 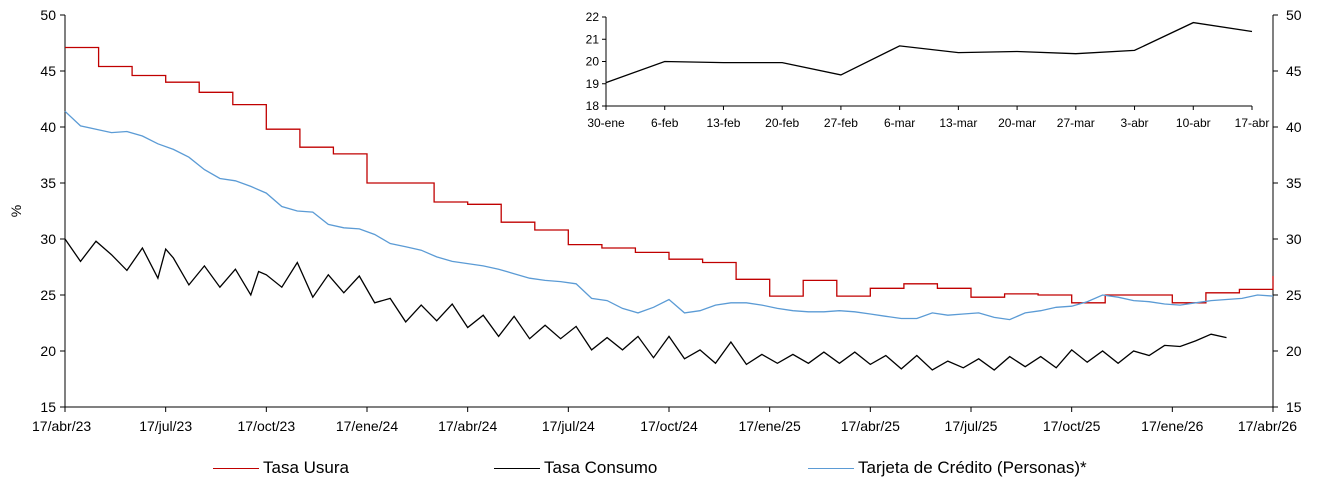 I want to click on x-tick-label: 17/abr/25, so click(x=870, y=426).